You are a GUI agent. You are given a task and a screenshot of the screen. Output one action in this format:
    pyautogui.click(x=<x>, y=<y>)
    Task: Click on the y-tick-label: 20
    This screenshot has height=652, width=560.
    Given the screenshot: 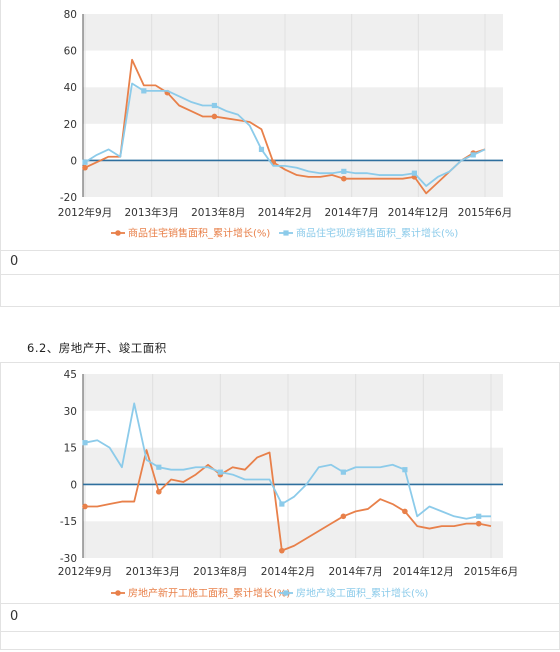 What is the action you would take?
    pyautogui.click(x=70, y=125)
    